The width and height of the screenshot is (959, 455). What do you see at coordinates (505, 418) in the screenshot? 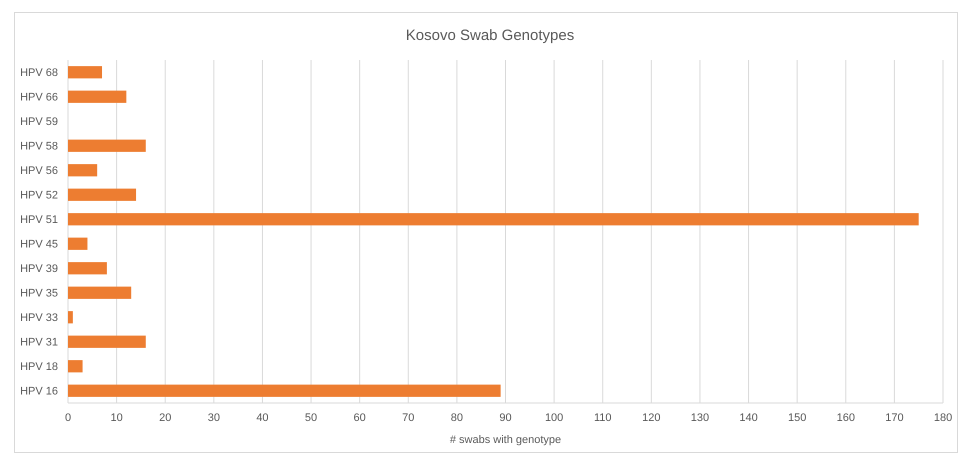
I see `x-tick-label: 90` at bounding box center [505, 418].